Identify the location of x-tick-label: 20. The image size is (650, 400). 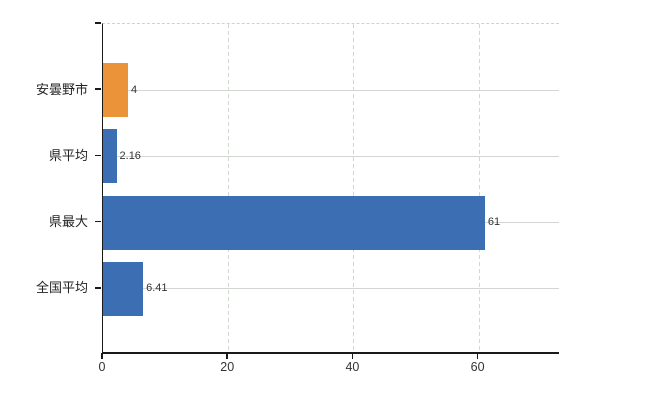
(227, 367).